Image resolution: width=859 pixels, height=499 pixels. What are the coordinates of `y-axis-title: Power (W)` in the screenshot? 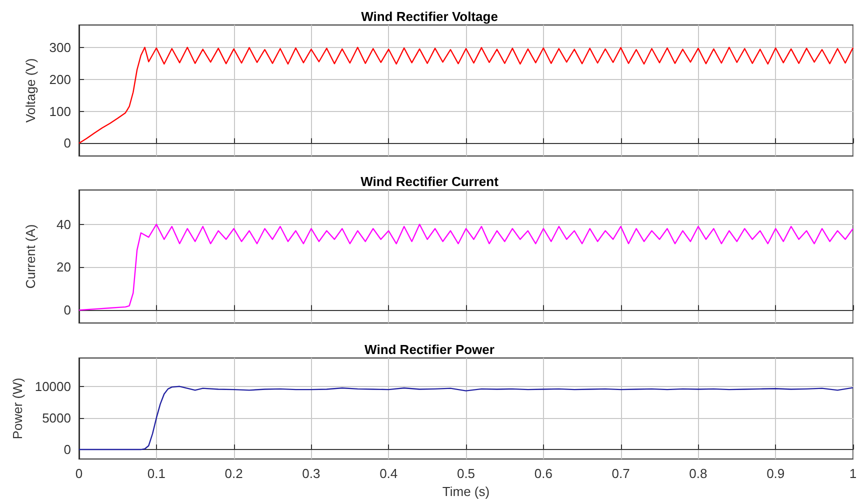 It's located at (17, 409).